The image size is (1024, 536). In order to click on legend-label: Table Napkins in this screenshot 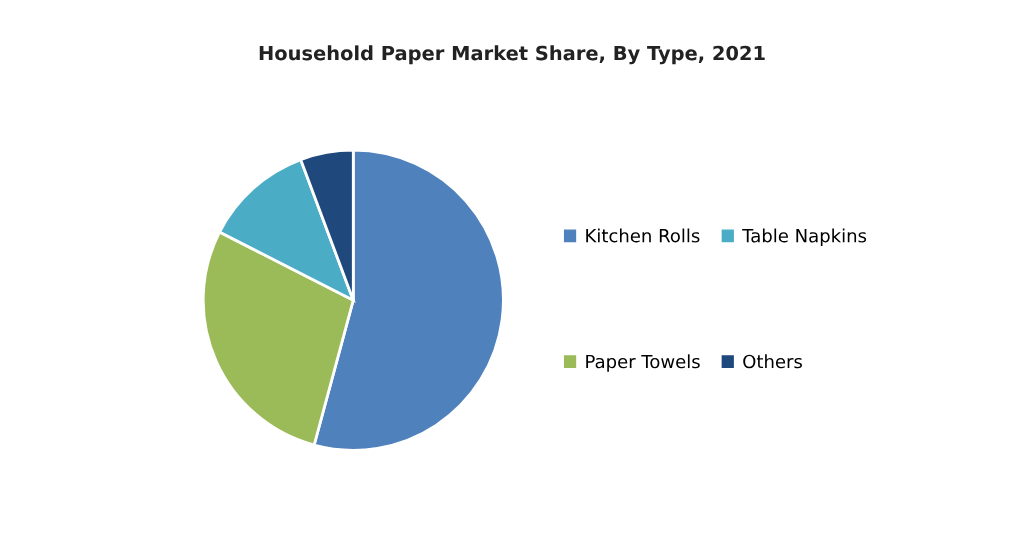, I will do `click(804, 237)`.